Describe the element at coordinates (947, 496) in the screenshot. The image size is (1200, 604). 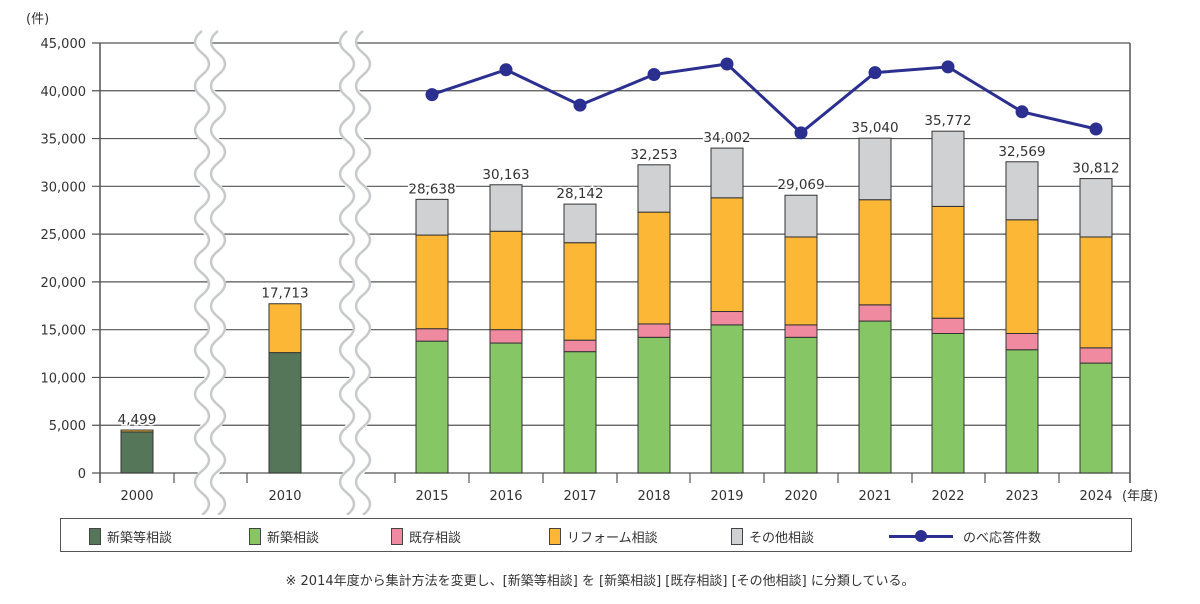
I see `x-tick-label: 2022` at that location.